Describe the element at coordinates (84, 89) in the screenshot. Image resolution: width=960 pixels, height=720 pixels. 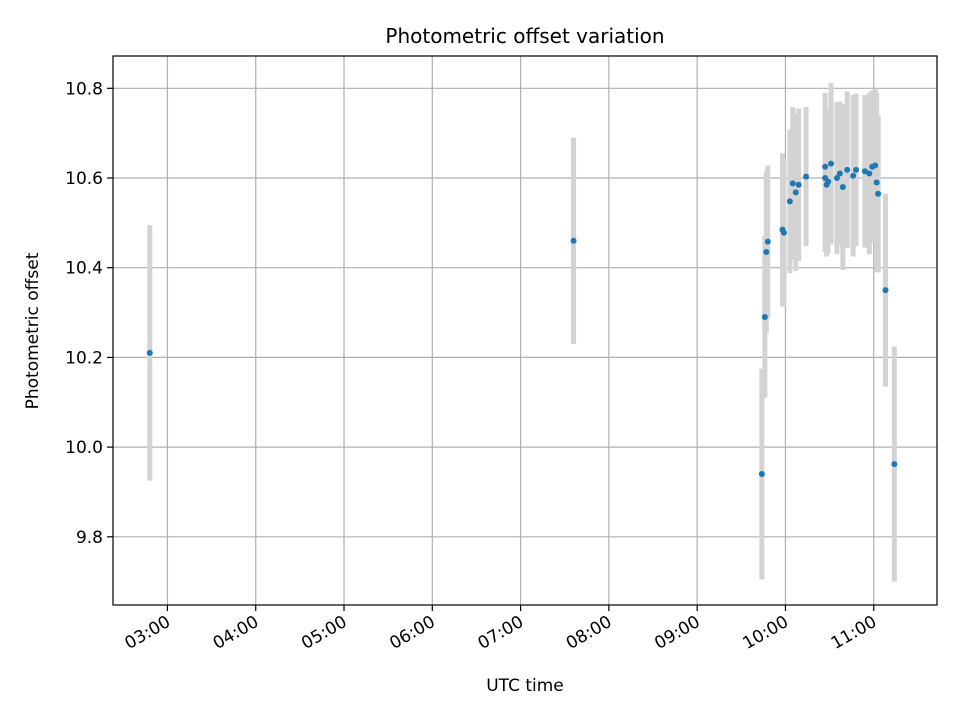
I see `y-tick-label: 10.8` at that location.